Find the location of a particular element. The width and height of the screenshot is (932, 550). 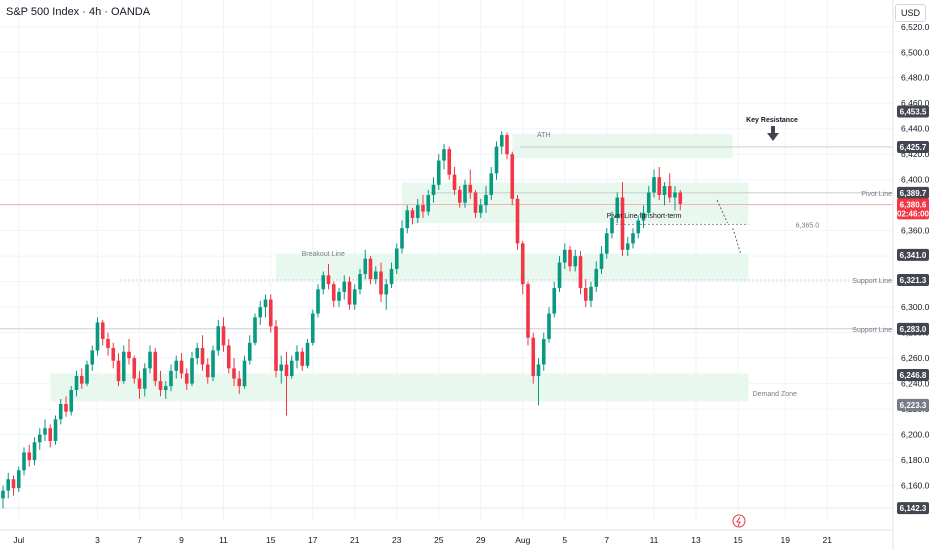

time-tick-label: 17 is located at coordinates (313, 540).